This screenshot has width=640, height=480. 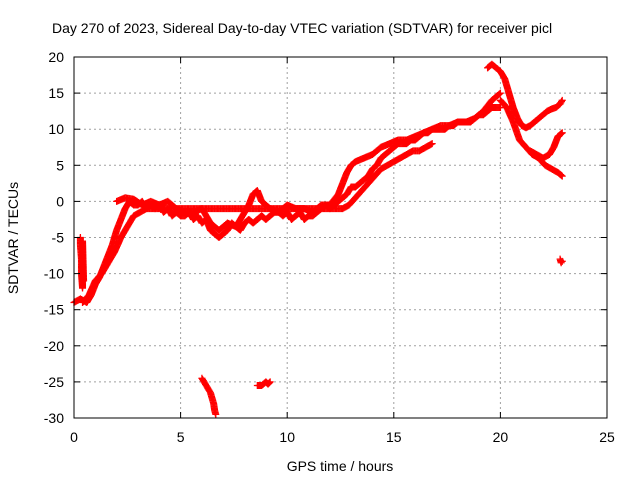 What do you see at coordinates (394, 437) in the screenshot?
I see `x-tick-label: 15` at bounding box center [394, 437].